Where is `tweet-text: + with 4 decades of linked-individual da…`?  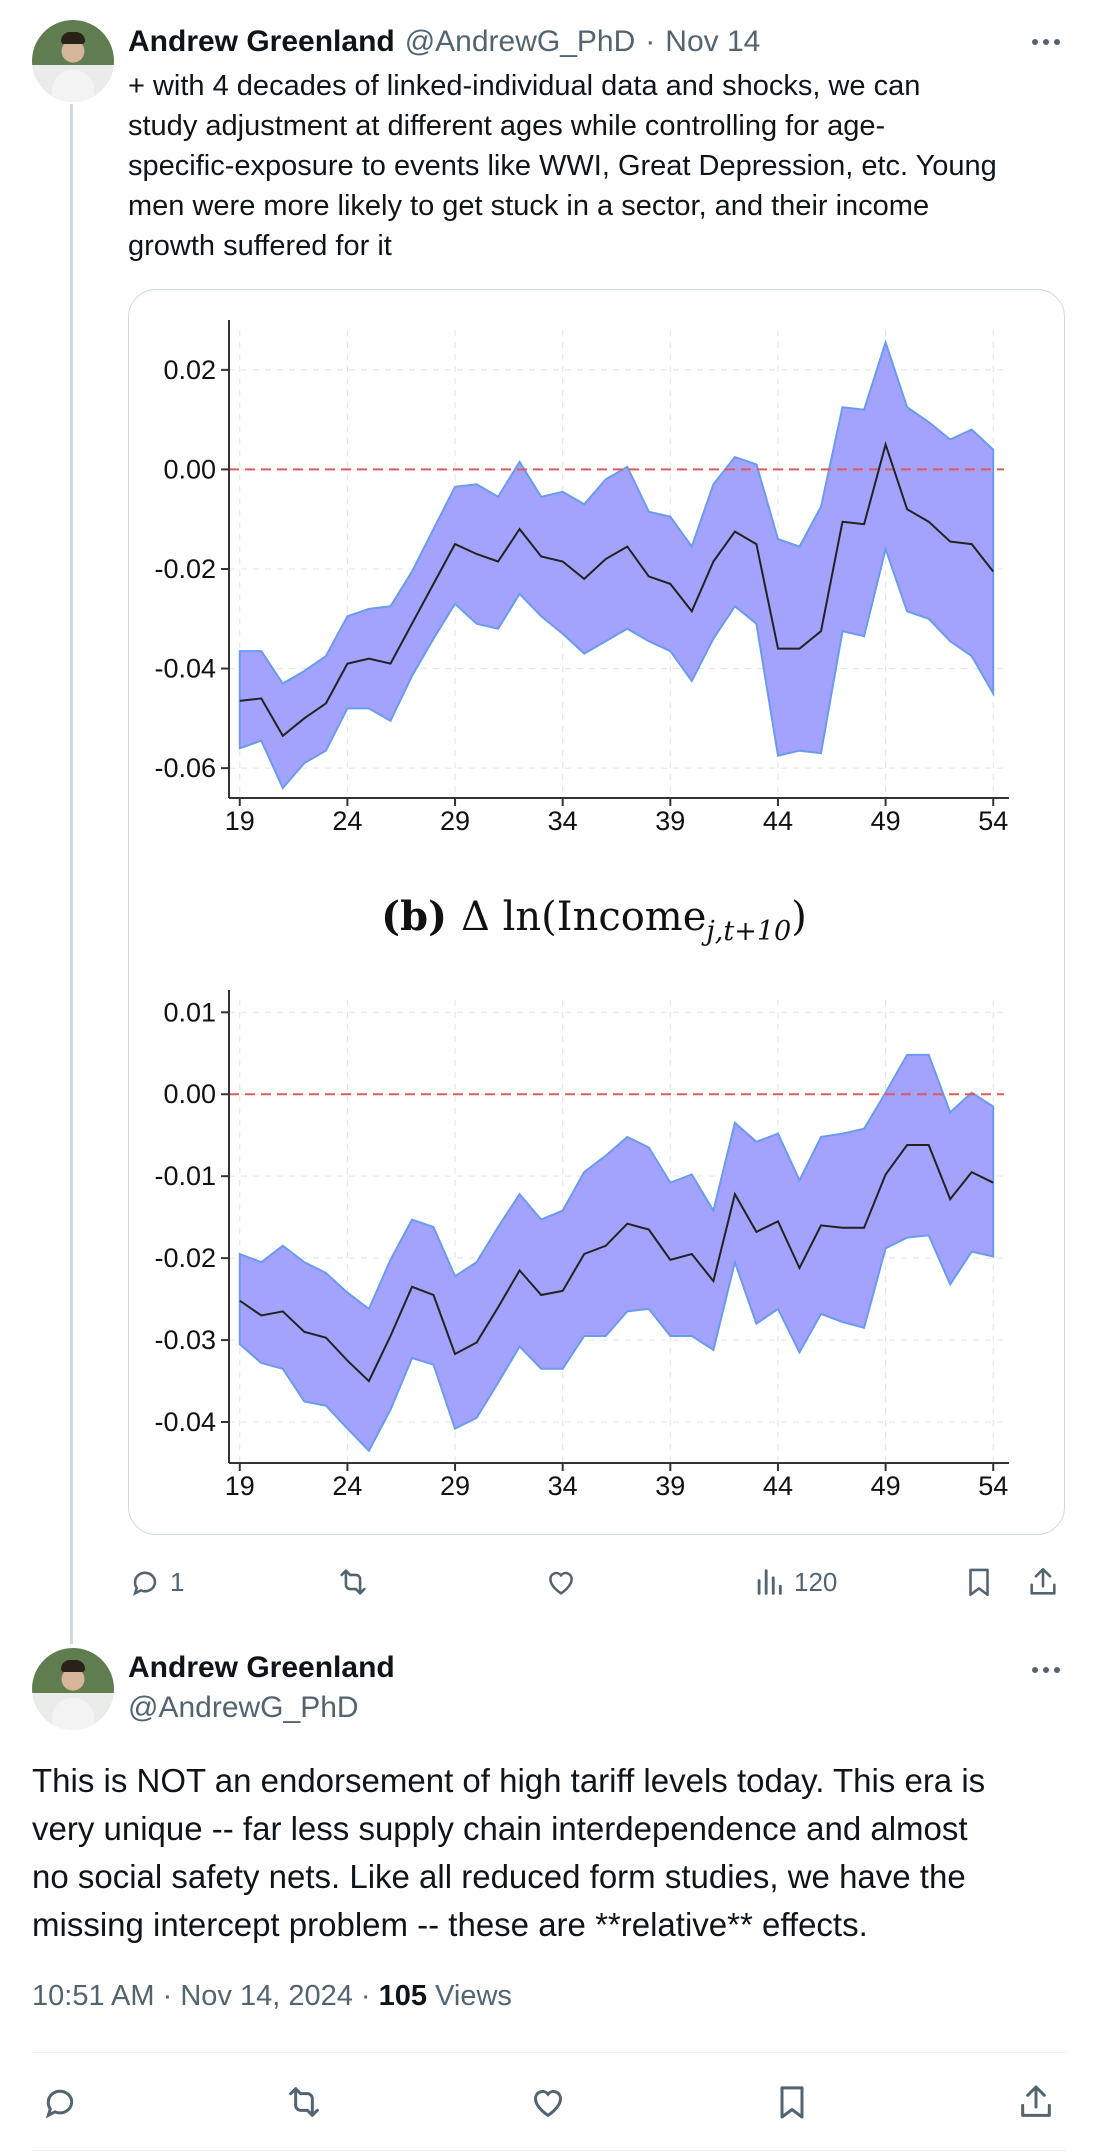 tweet-text: + with 4 decades of linked-individual da… is located at coordinates (598, 166).